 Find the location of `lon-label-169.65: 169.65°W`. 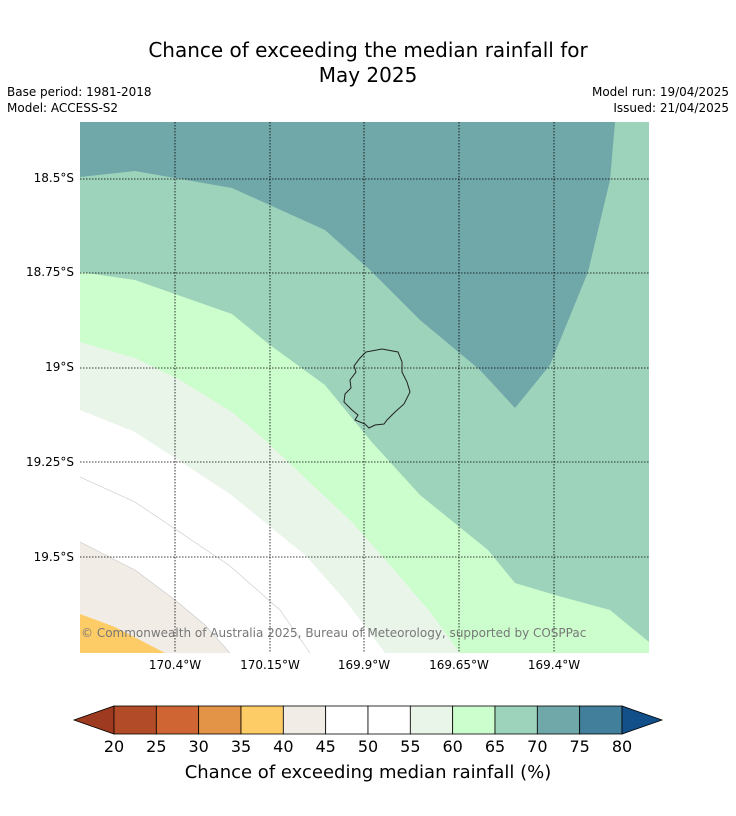

lon-label-169.65: 169.65°W is located at coordinates (459, 665).